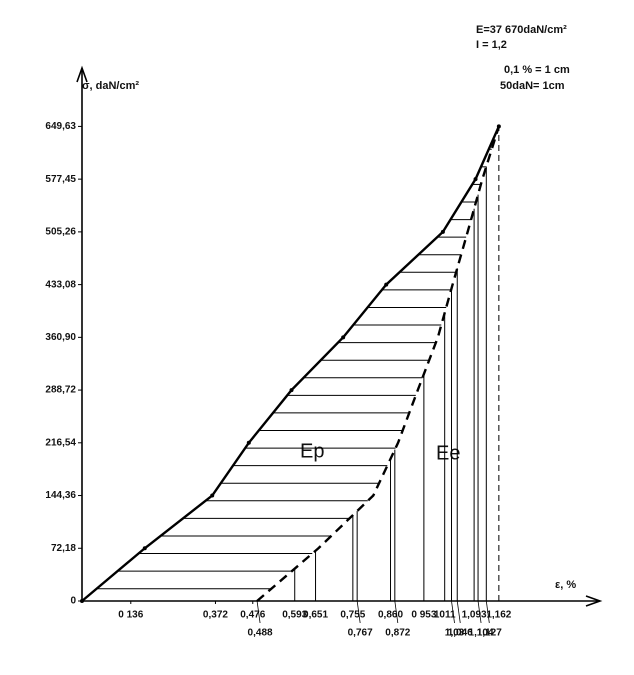  Describe the element at coordinates (60, 179) in the screenshot. I see `y-tick-label: 577,45` at that location.